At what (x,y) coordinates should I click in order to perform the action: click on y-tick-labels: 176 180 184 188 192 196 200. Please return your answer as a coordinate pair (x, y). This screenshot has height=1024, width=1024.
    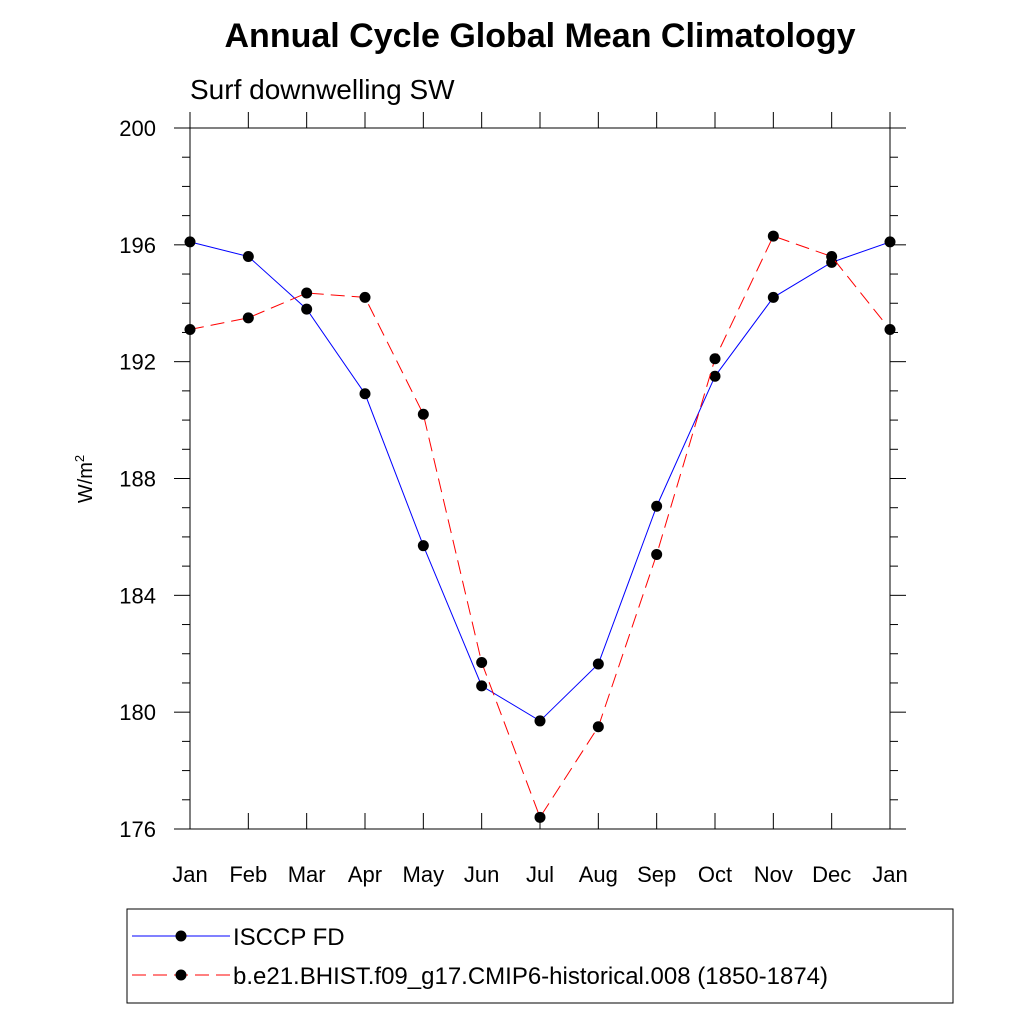
    Looking at the image, I should click on (137, 479).